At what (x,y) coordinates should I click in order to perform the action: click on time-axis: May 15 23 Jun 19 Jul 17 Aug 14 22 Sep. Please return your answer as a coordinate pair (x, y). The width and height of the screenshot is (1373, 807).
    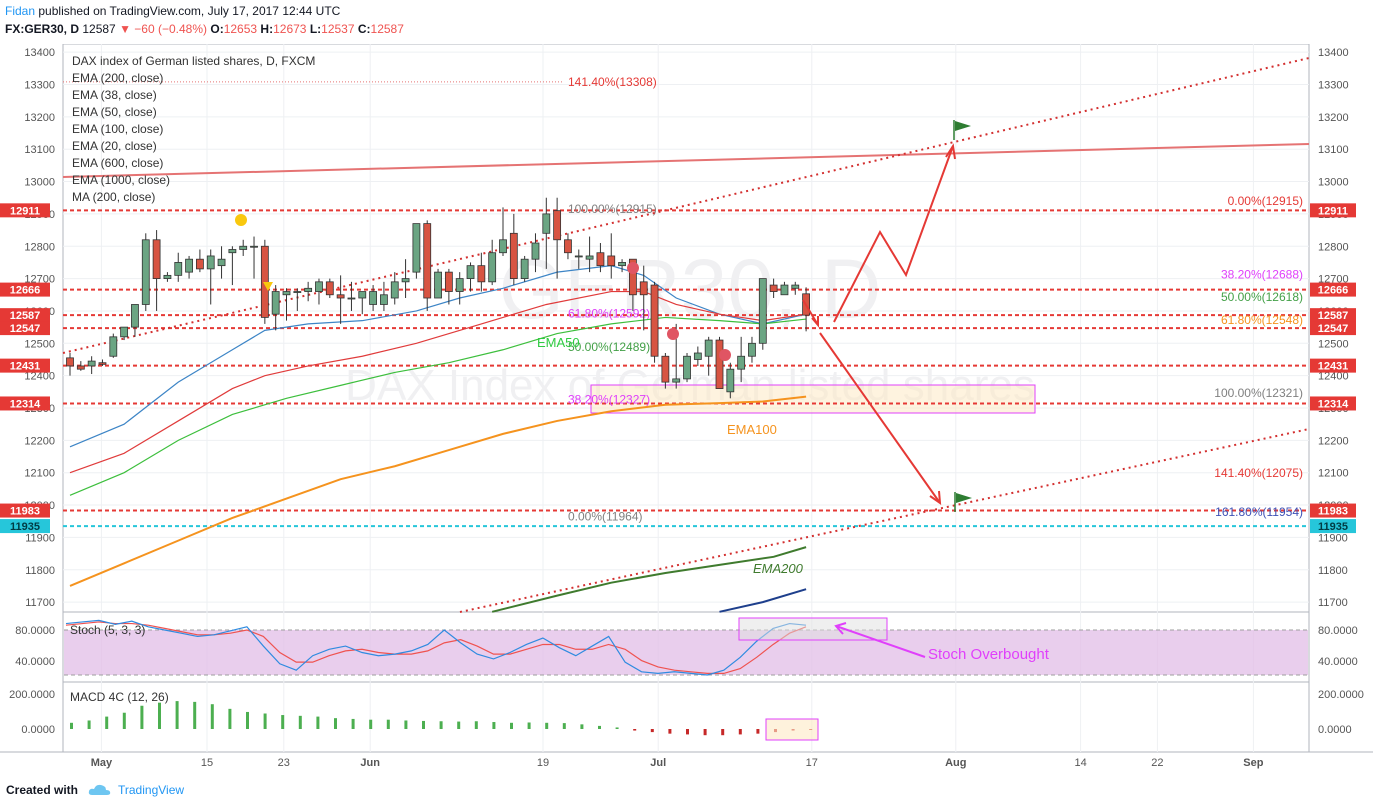
    Looking at the image, I should click on (677, 763).